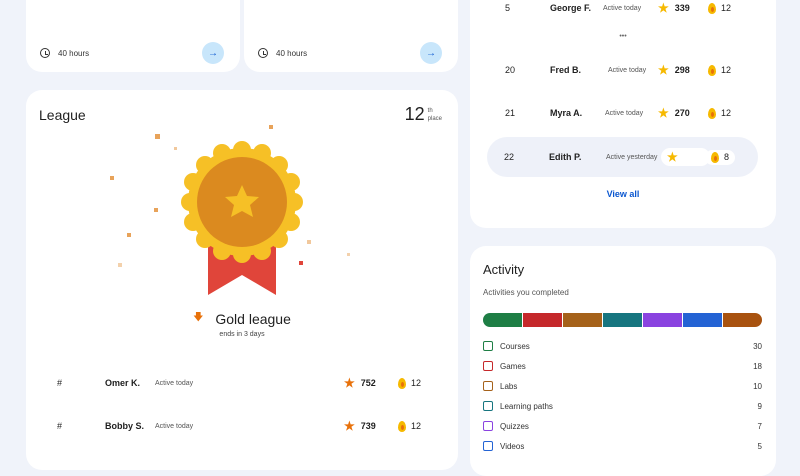 This screenshot has height=476, width=800. Describe the element at coordinates (622, 386) in the screenshot. I see `activity-item: Labs 10` at that location.